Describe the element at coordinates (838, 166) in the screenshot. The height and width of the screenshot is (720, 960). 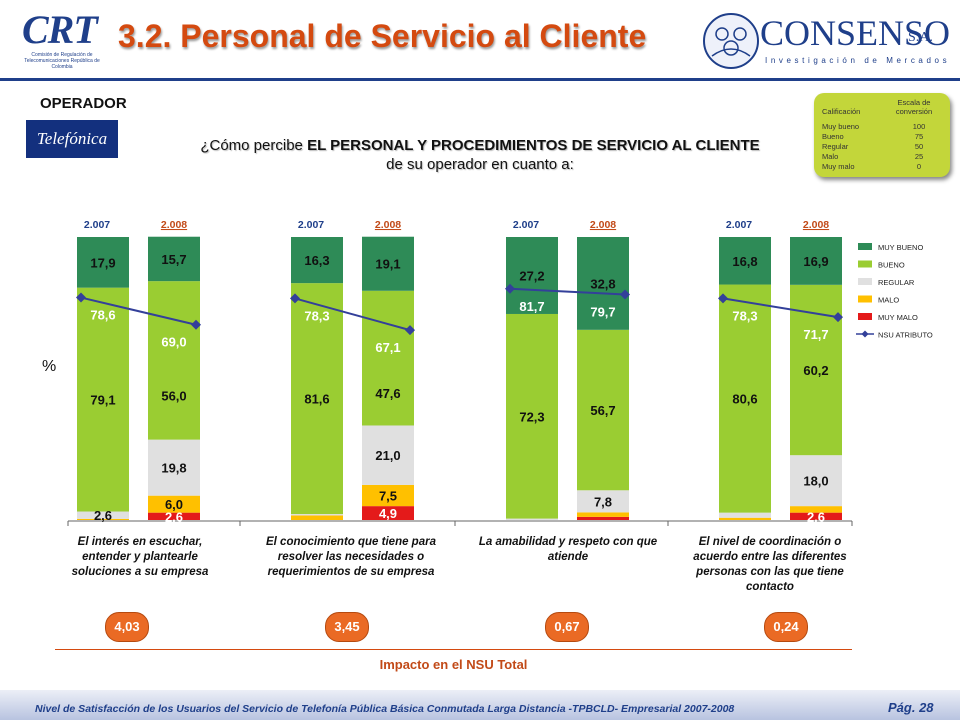
I see `rating-row-label: Muy malo` at that location.